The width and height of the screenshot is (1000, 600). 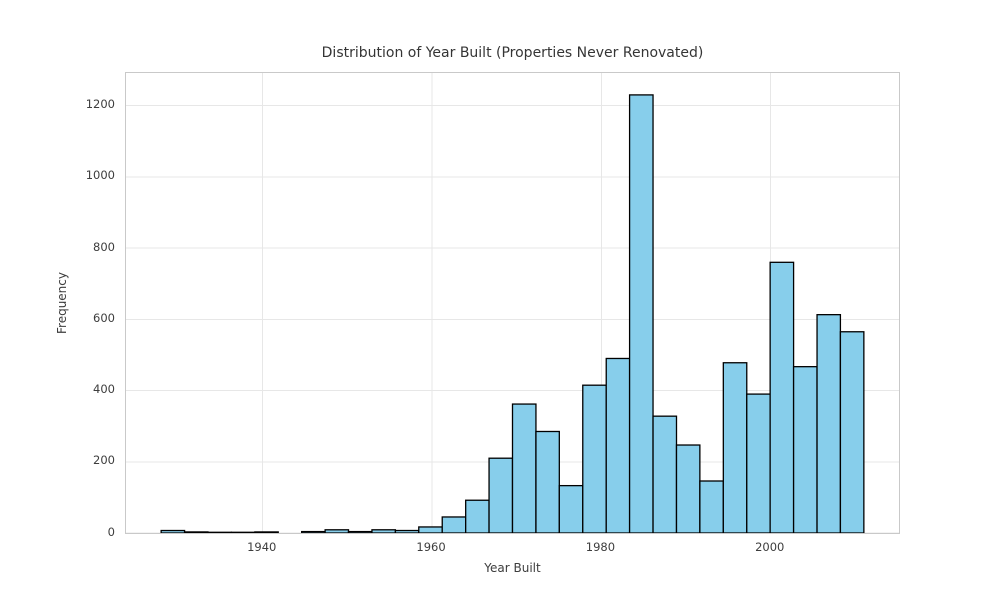 What do you see at coordinates (431, 547) in the screenshot?
I see `x-tick-label: 1960` at bounding box center [431, 547].